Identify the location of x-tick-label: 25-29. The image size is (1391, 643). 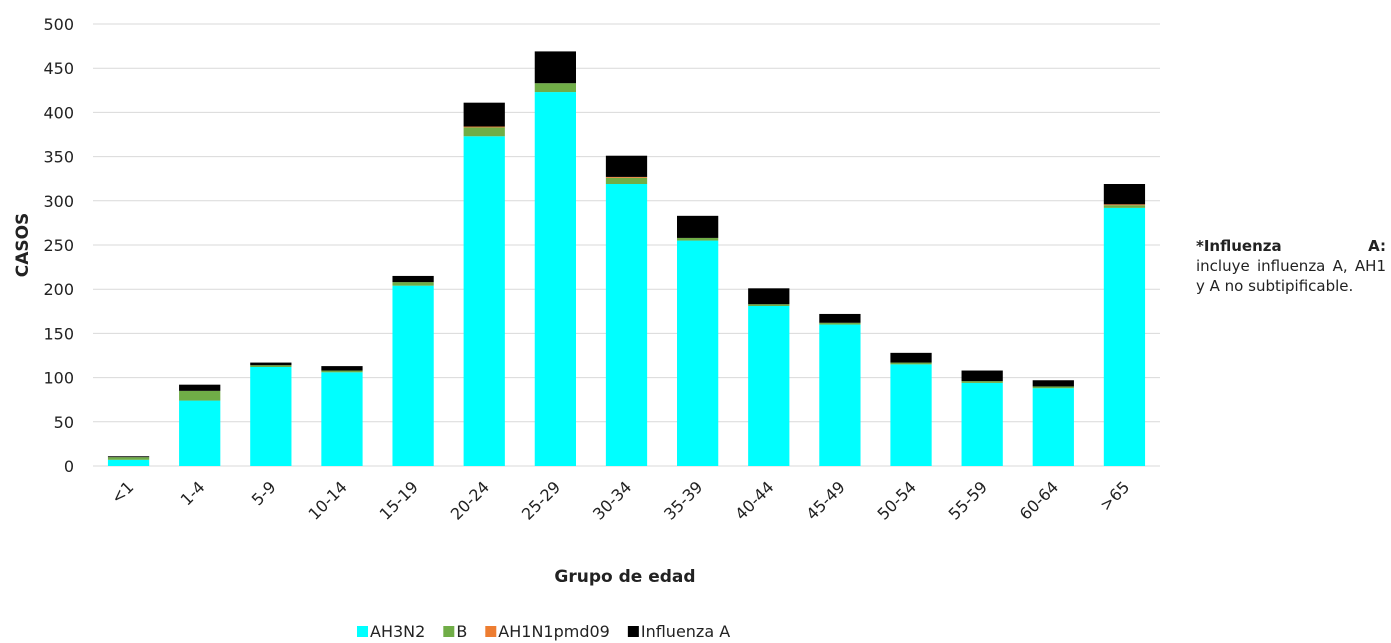
(541, 500).